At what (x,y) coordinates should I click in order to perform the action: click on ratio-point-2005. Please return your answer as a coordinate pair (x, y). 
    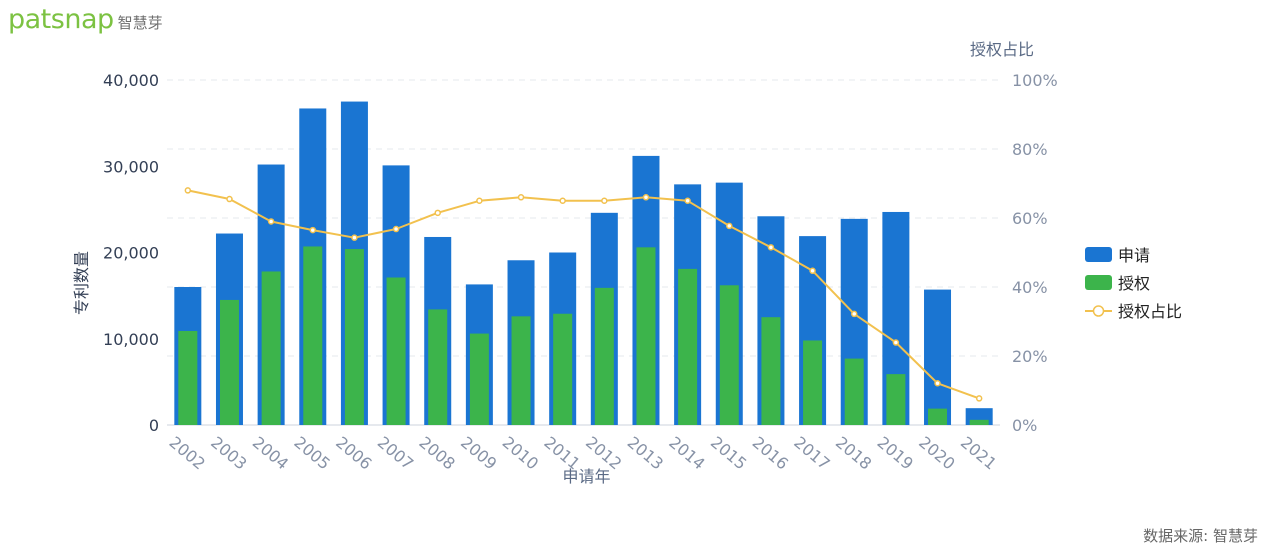
    Looking at the image, I should click on (313, 230).